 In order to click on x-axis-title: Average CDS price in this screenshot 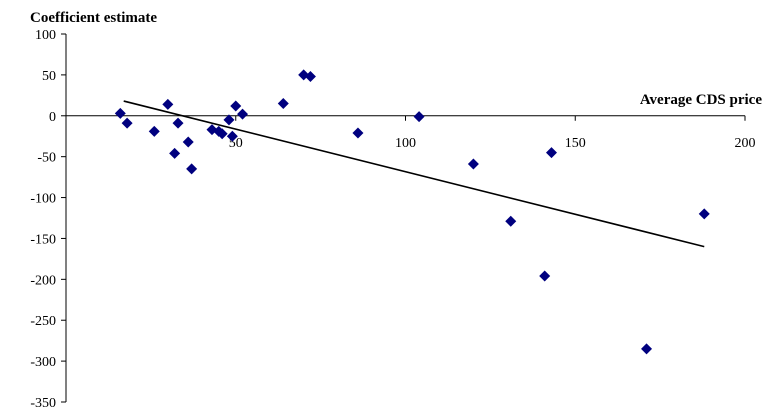, I will do `click(701, 100)`.